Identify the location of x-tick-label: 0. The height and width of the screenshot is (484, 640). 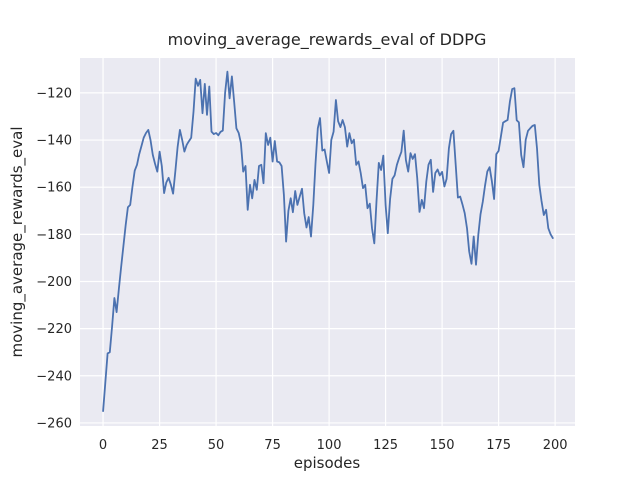
(103, 445).